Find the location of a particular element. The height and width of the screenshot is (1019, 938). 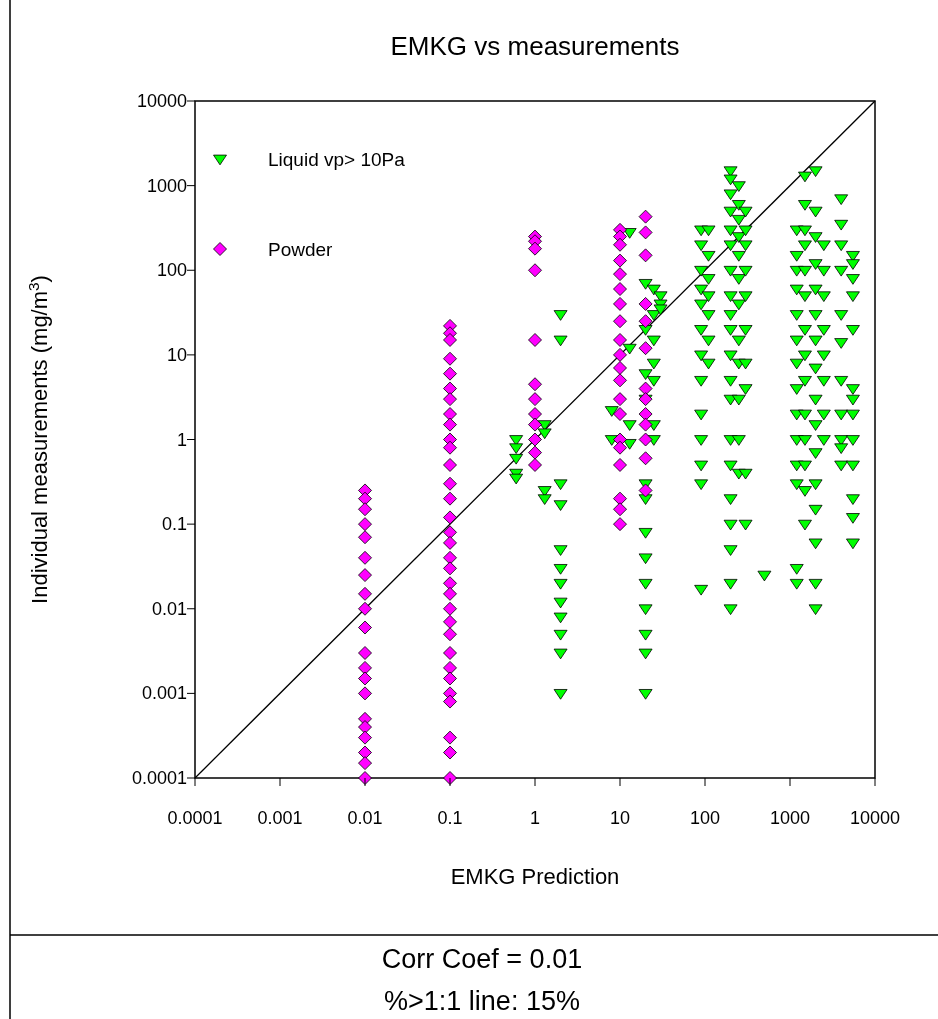

y-tick-label: 1 is located at coordinates (181, 439).